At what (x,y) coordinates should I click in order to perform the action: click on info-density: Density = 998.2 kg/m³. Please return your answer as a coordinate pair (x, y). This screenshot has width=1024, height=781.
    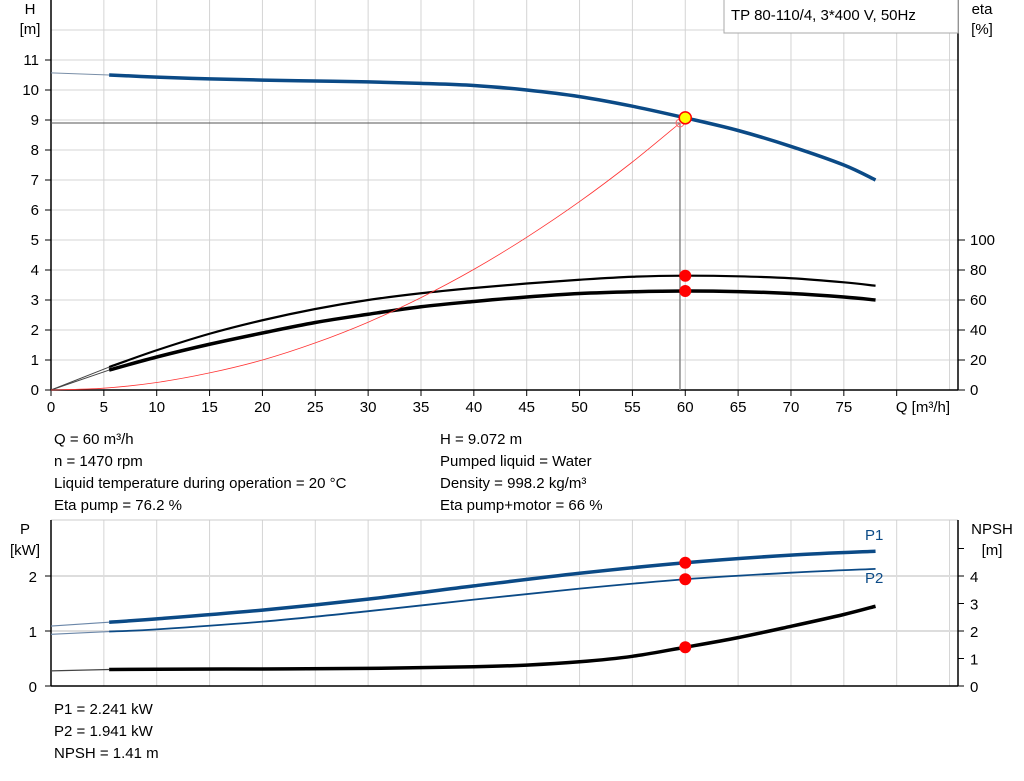
    Looking at the image, I should click on (513, 483).